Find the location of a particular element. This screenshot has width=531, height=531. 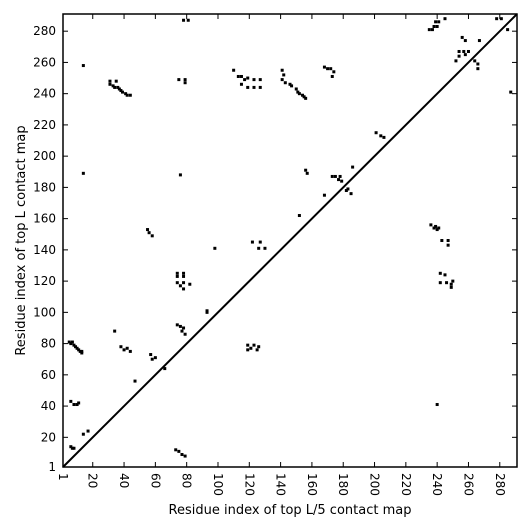

x-tick-label: 260 is located at coordinates (468, 484).